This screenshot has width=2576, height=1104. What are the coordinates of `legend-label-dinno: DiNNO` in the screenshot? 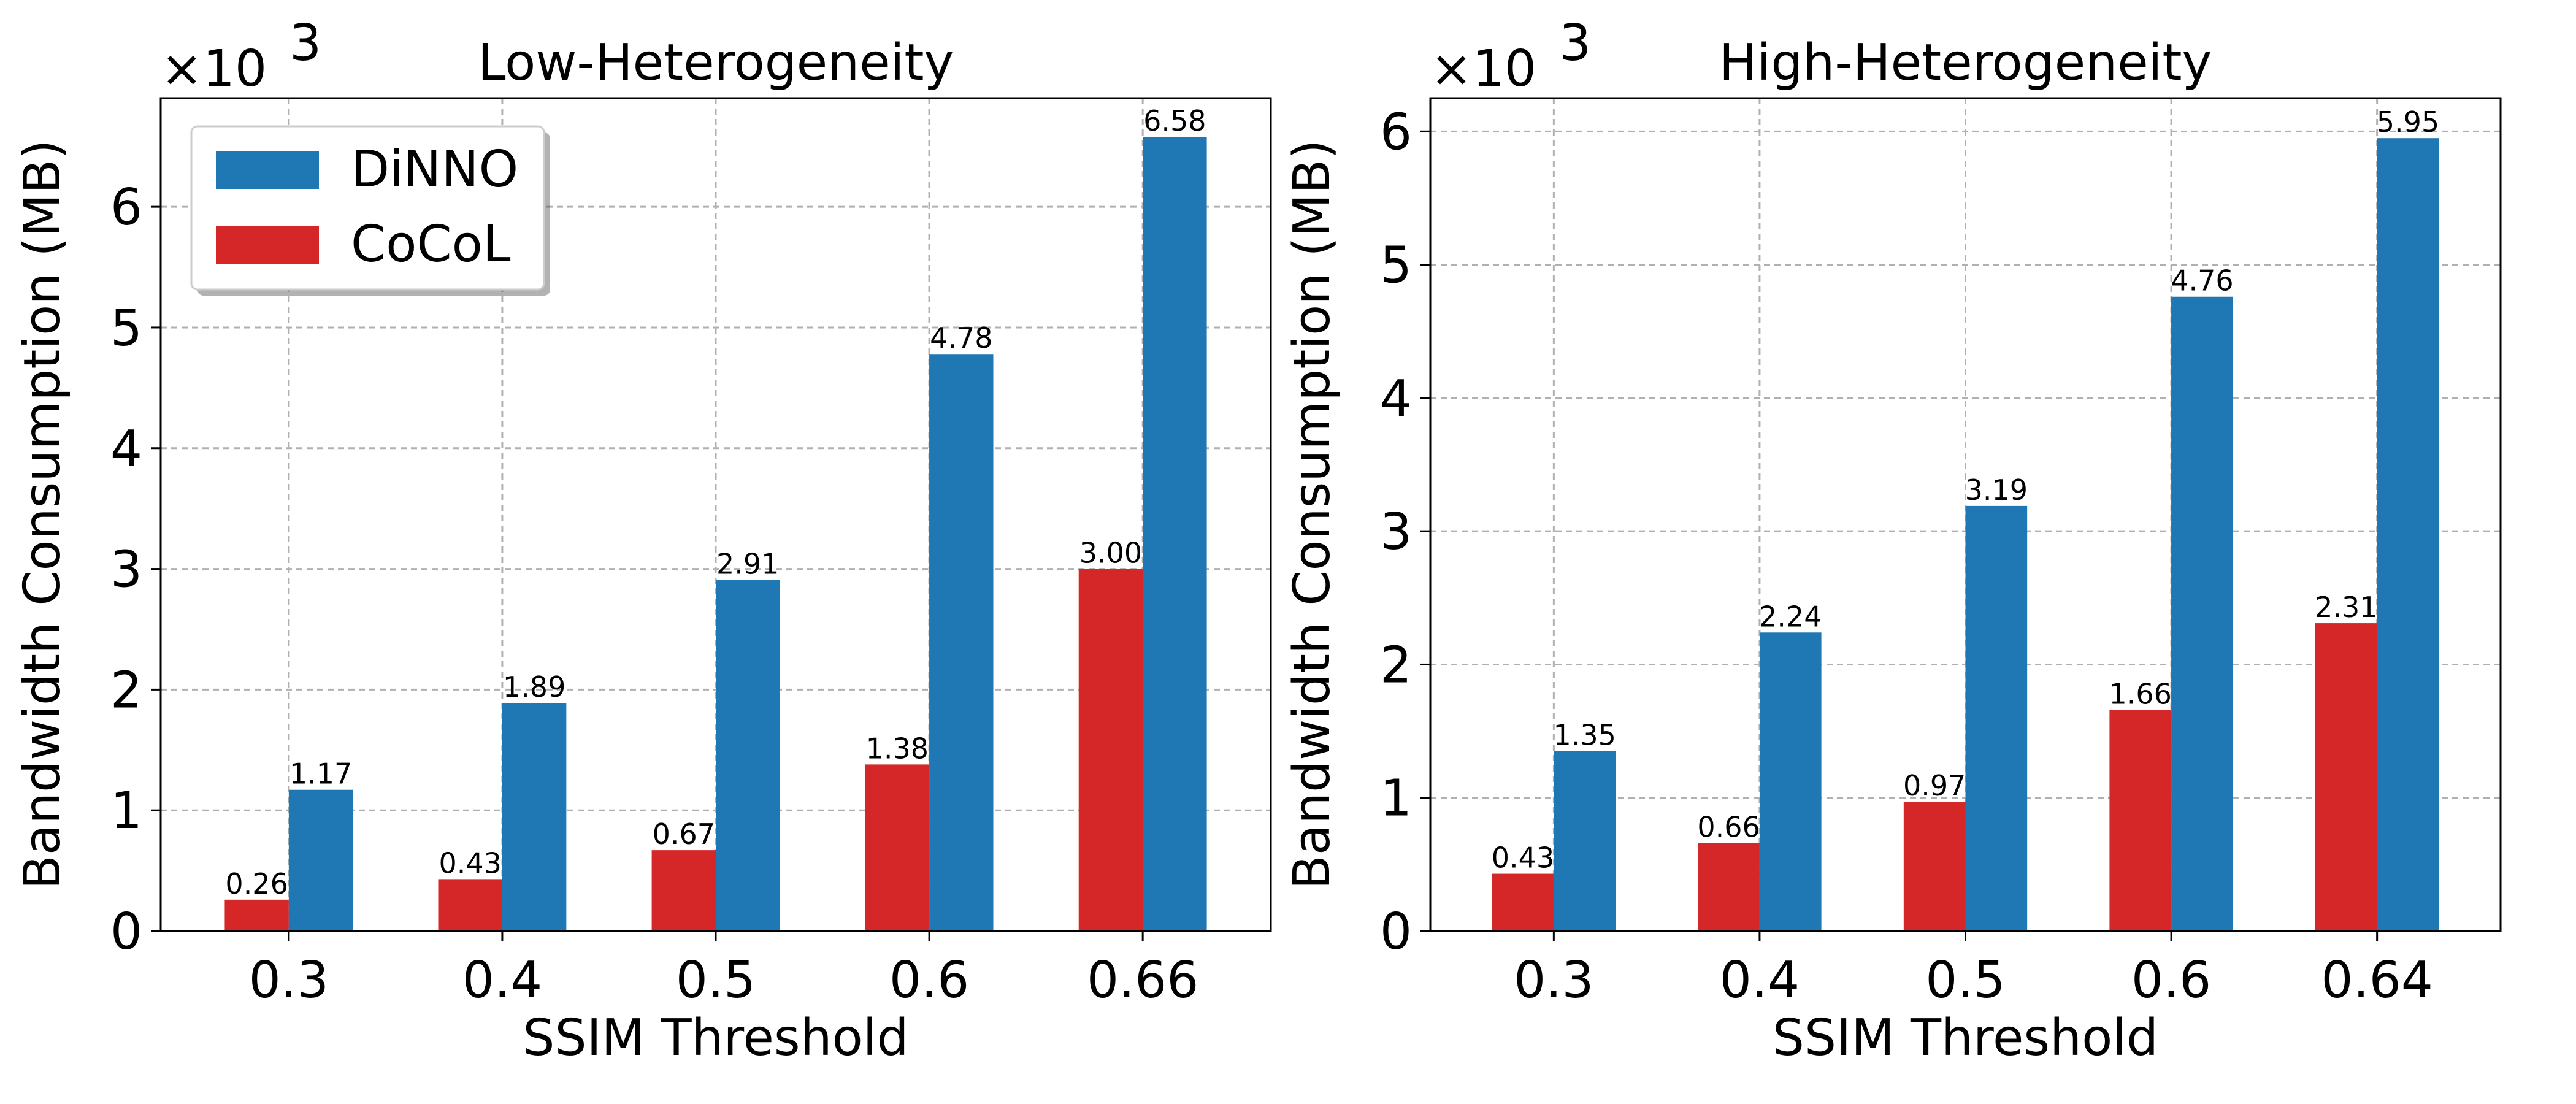 It's located at (434, 169).